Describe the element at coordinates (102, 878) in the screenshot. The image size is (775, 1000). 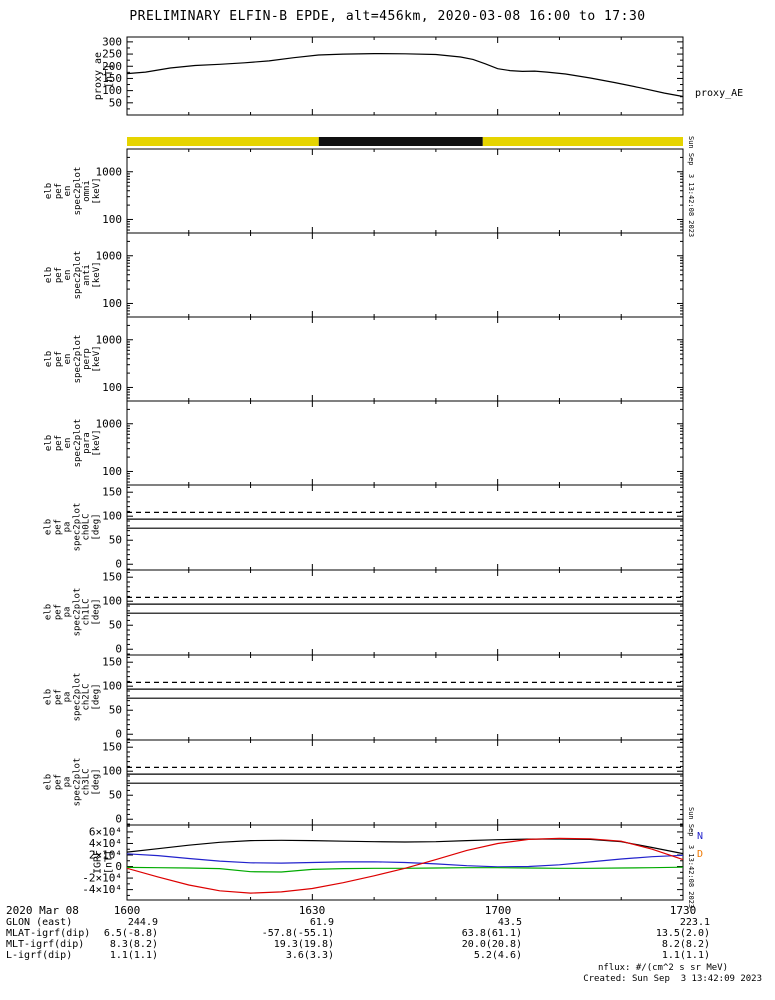
I see `svg-text: -2×10⁴` at that location.